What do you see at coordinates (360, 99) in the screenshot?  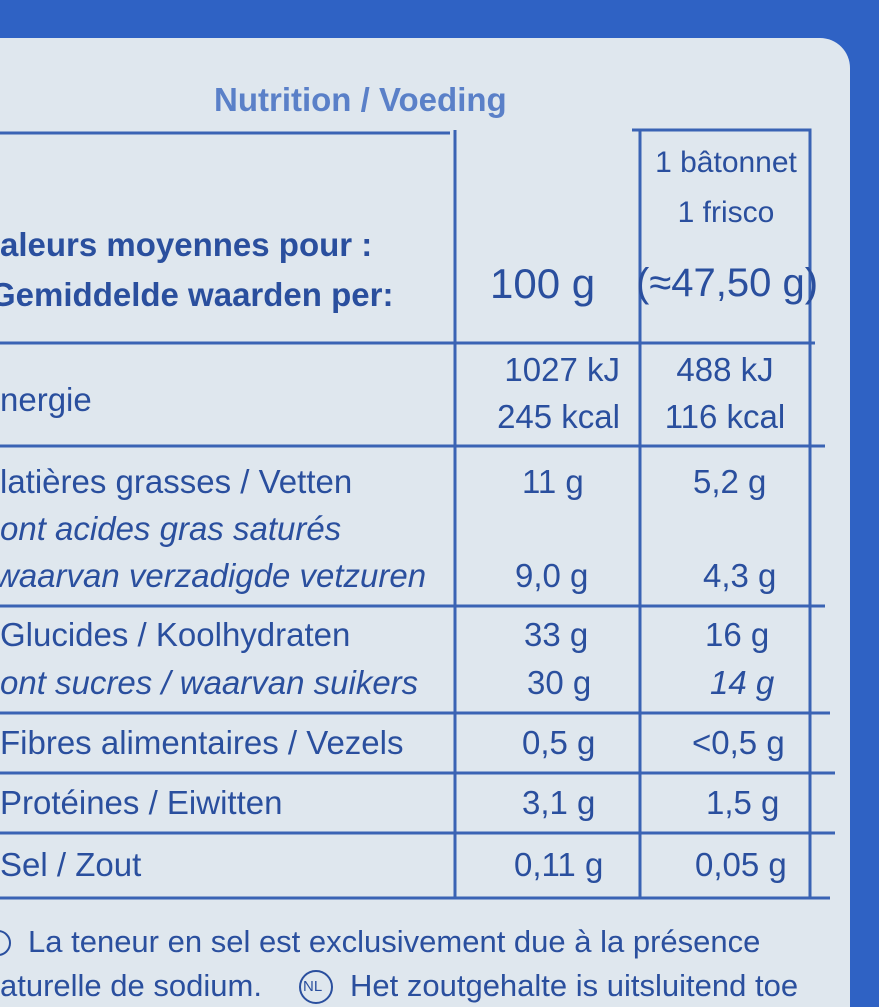 I see `title: Nutrition / Voeding` at bounding box center [360, 99].